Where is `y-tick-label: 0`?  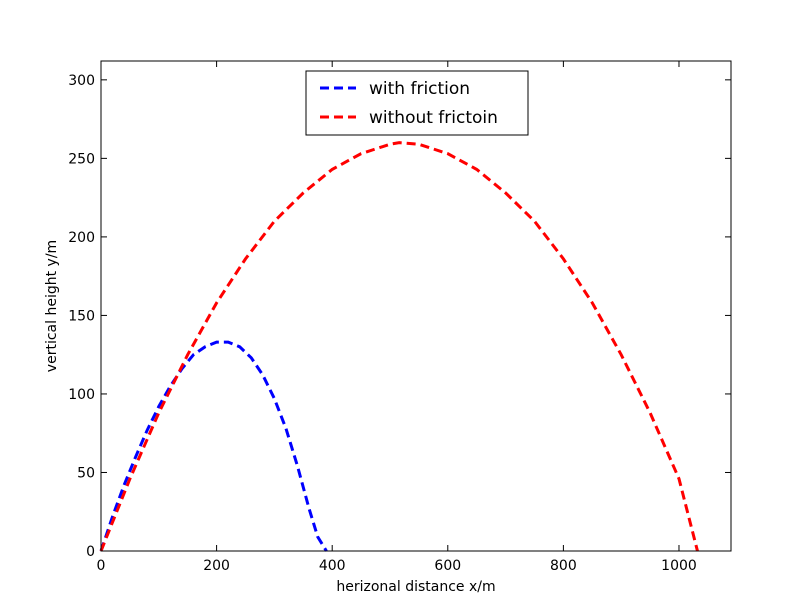
y-tick-label: 0 is located at coordinates (90, 552).